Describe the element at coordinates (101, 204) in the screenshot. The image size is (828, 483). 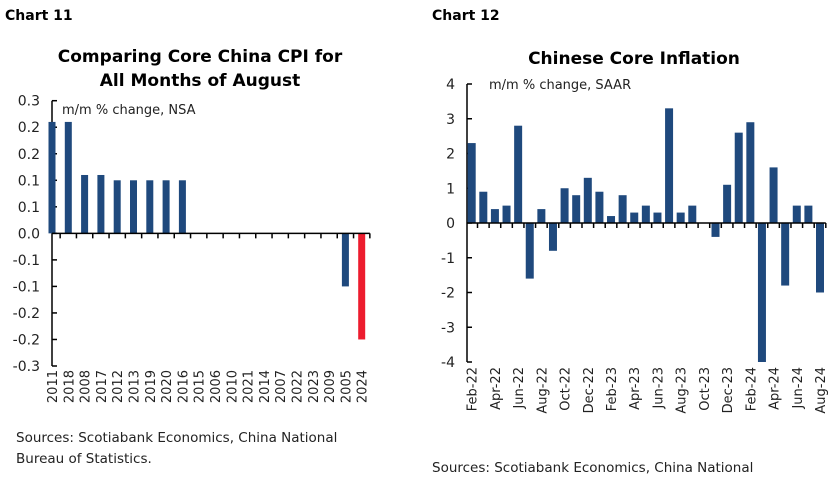
I see `bar-2017` at that location.